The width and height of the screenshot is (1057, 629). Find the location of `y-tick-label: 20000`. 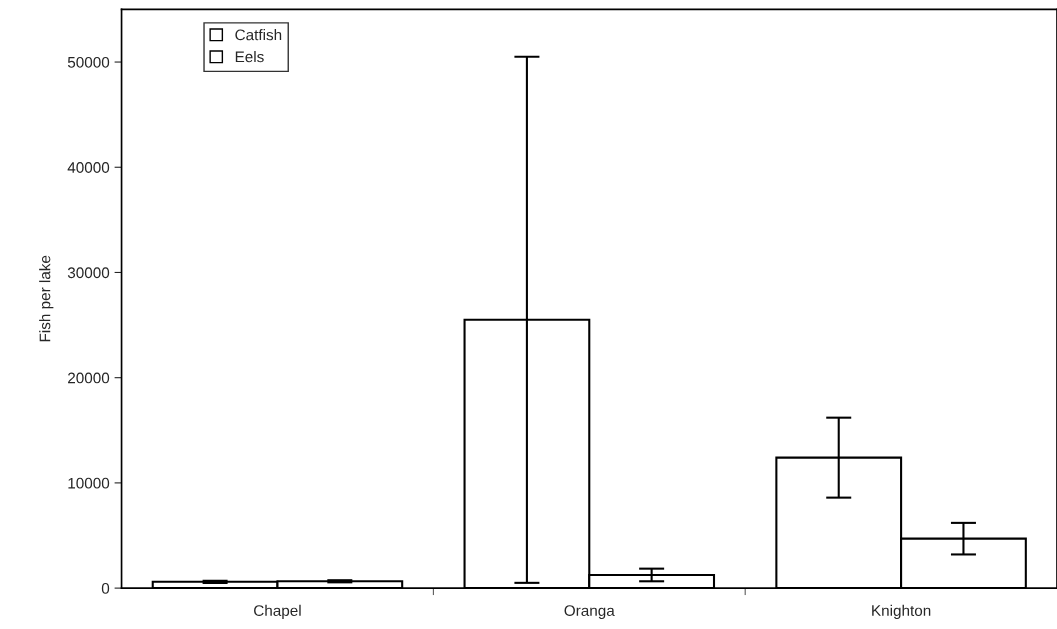

y-tick-label: 20000 is located at coordinates (89, 378).